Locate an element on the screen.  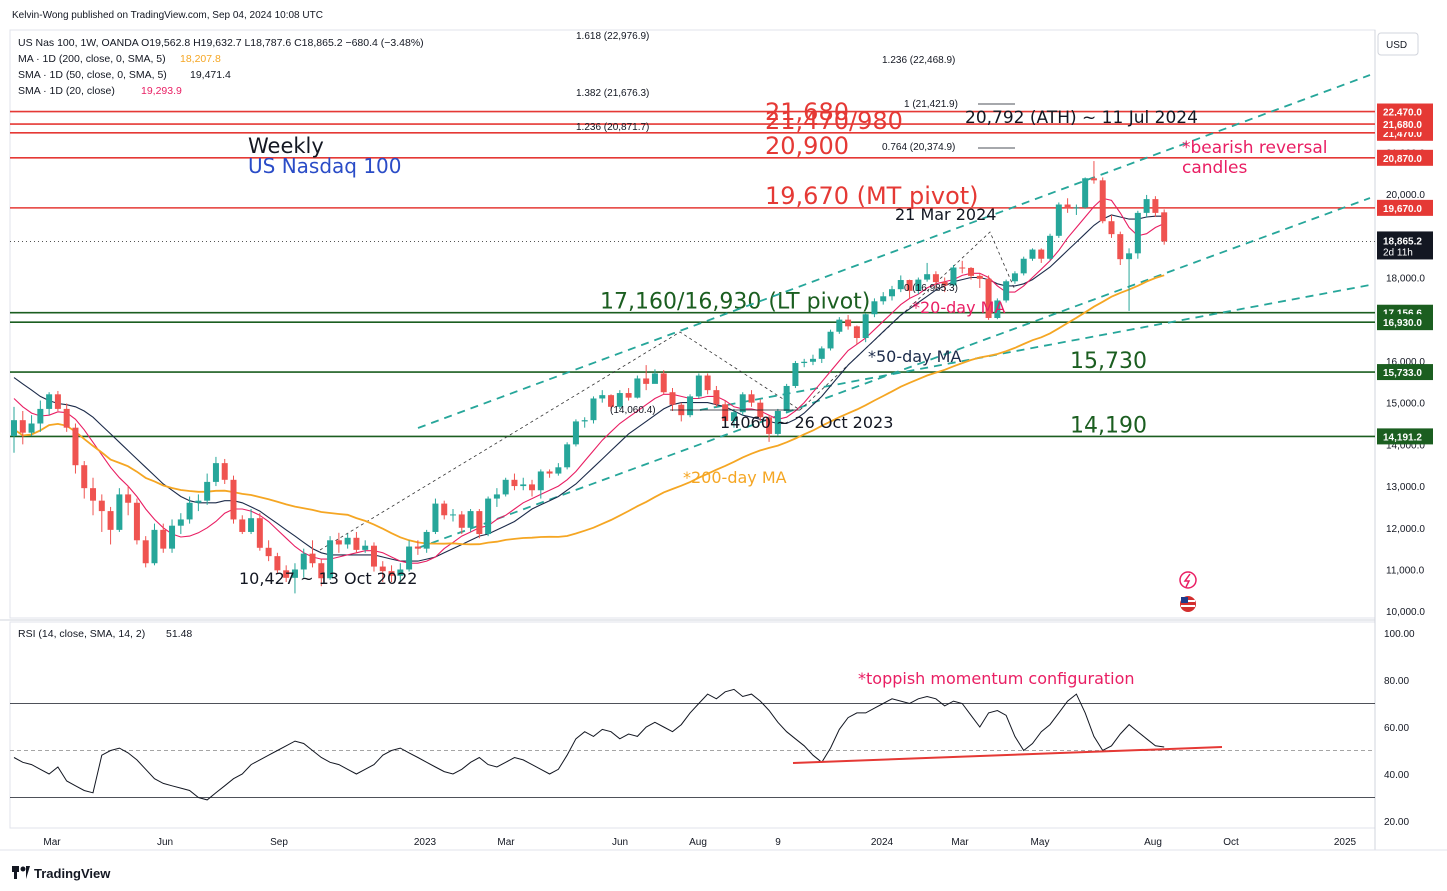
tradingview-brand: TradingView is located at coordinates (72, 873).